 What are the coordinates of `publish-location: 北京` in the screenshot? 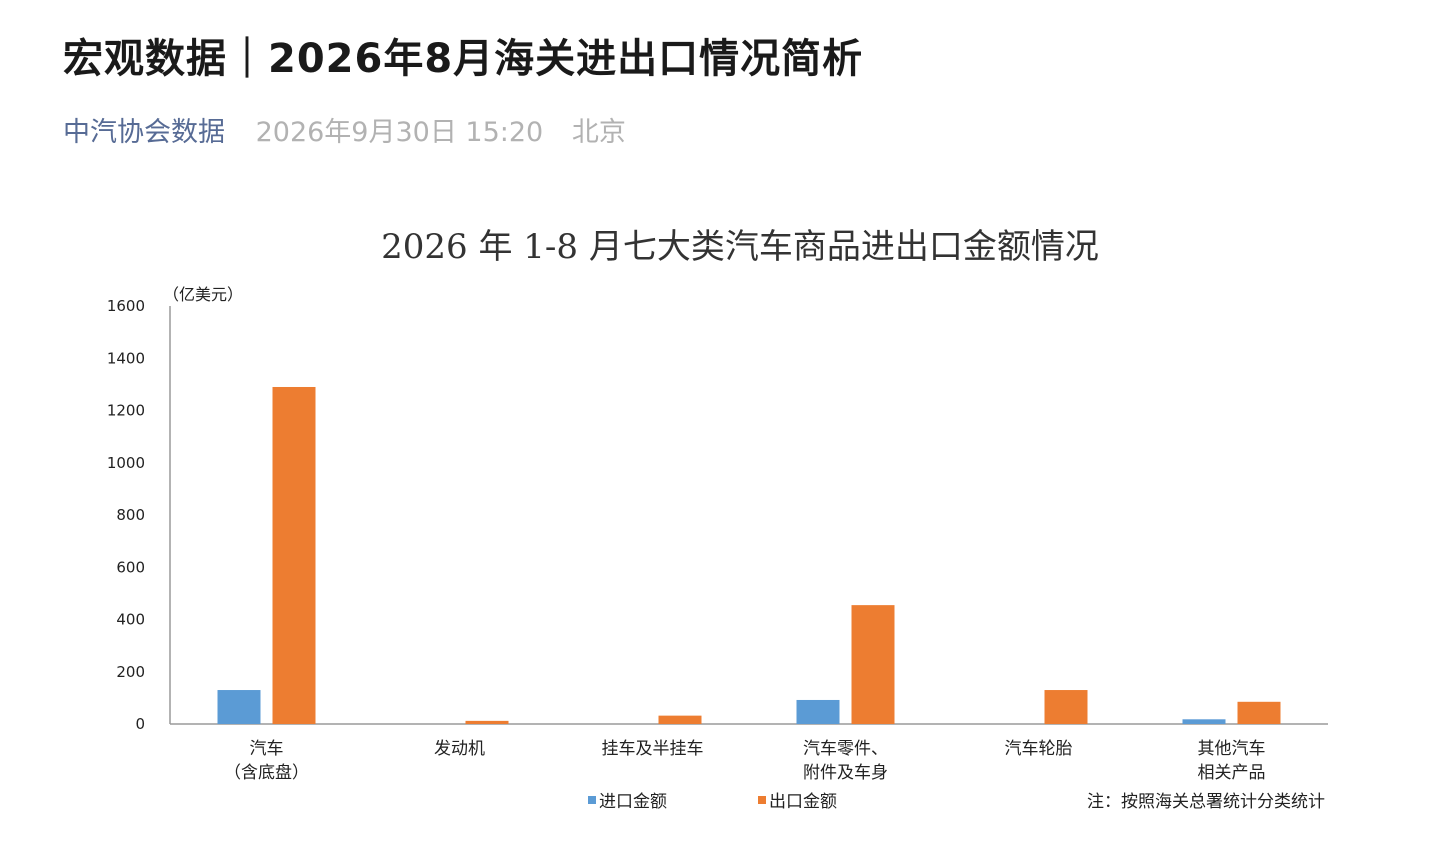 It's located at (598, 132).